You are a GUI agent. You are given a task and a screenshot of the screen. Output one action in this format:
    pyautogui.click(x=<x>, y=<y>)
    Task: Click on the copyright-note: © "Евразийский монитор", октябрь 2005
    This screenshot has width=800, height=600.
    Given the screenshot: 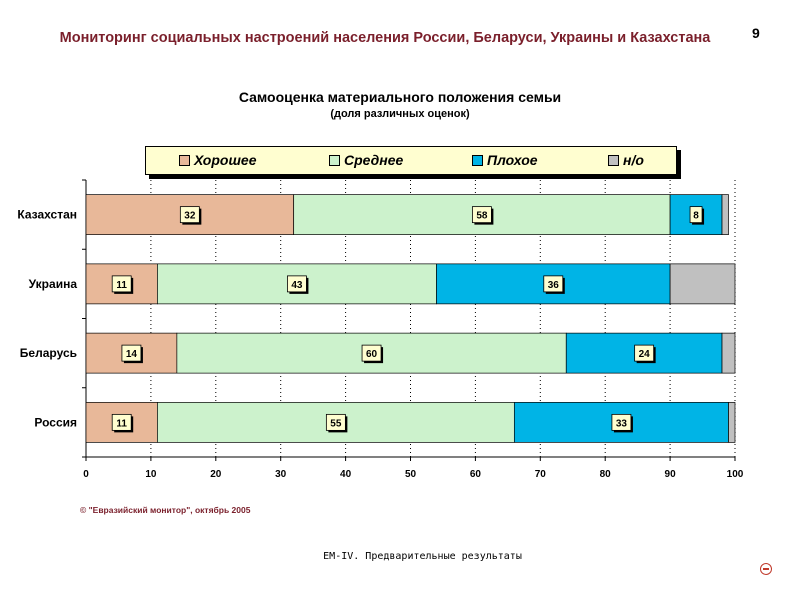 What is the action you would take?
    pyautogui.click(x=165, y=510)
    